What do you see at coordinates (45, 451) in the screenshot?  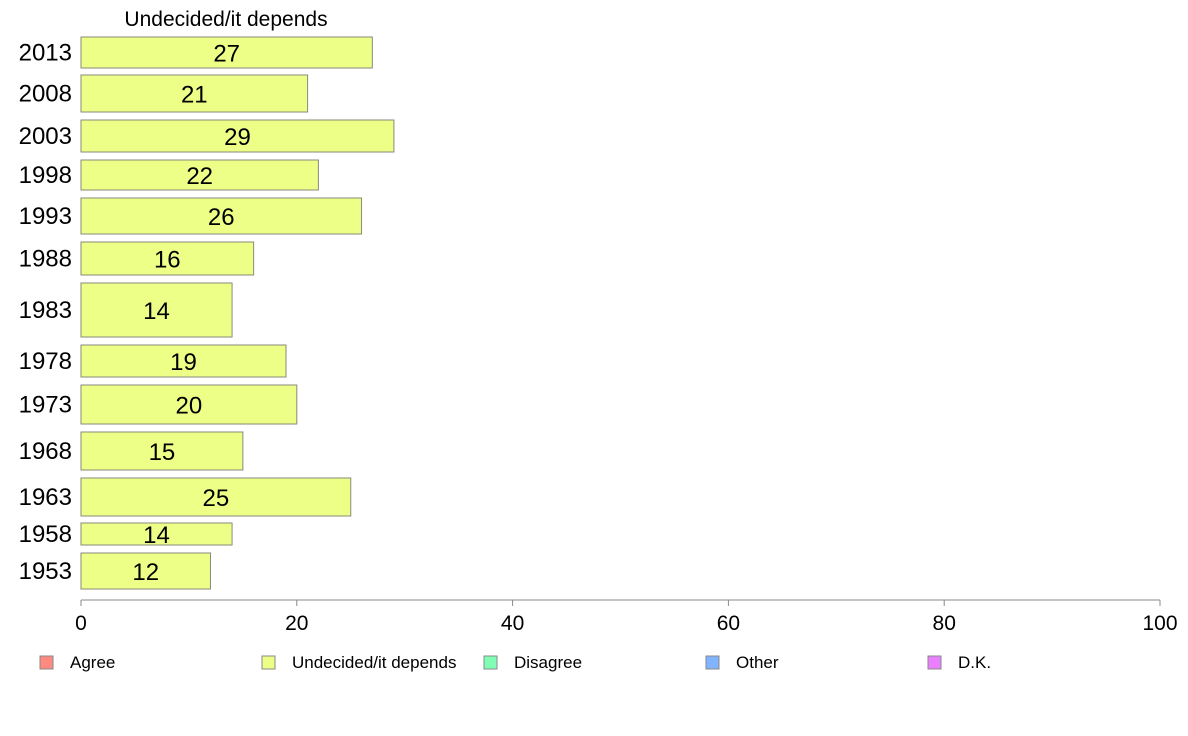 I see `y-tick-label: 1968` at bounding box center [45, 451].